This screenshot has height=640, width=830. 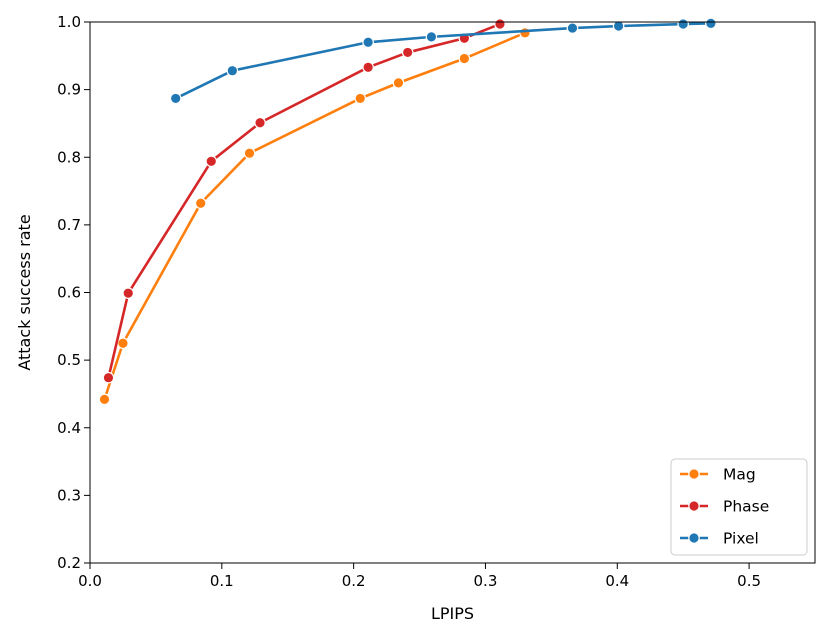 What do you see at coordinates (419, 576) in the screenshot?
I see `x-axis-ticks: 0.0 0.1 0.2 0.3 0.4 0.5` at bounding box center [419, 576].